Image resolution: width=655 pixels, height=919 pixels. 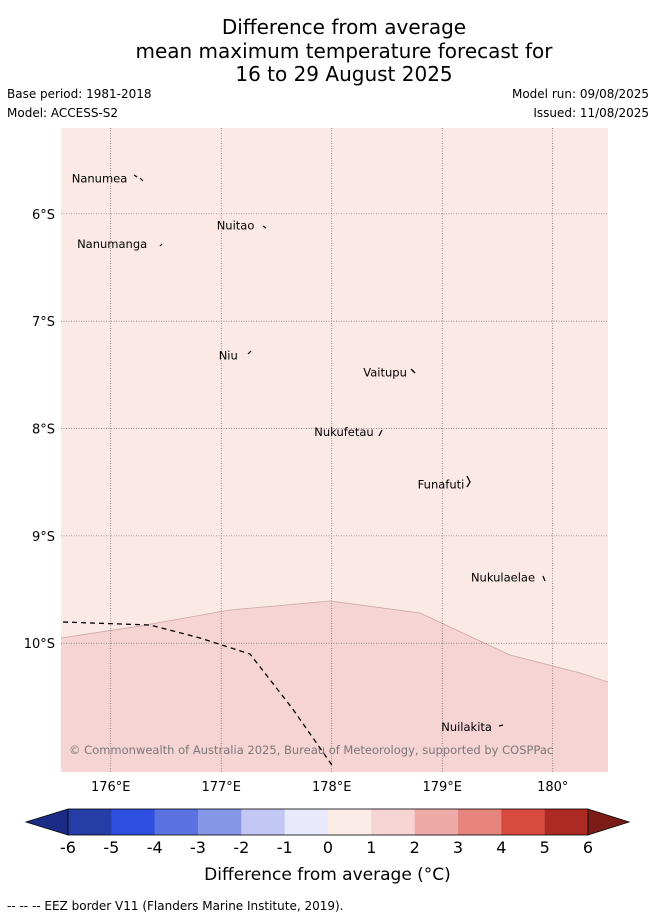 I want to click on colorbar-tick-label: 2, so click(x=415, y=847).